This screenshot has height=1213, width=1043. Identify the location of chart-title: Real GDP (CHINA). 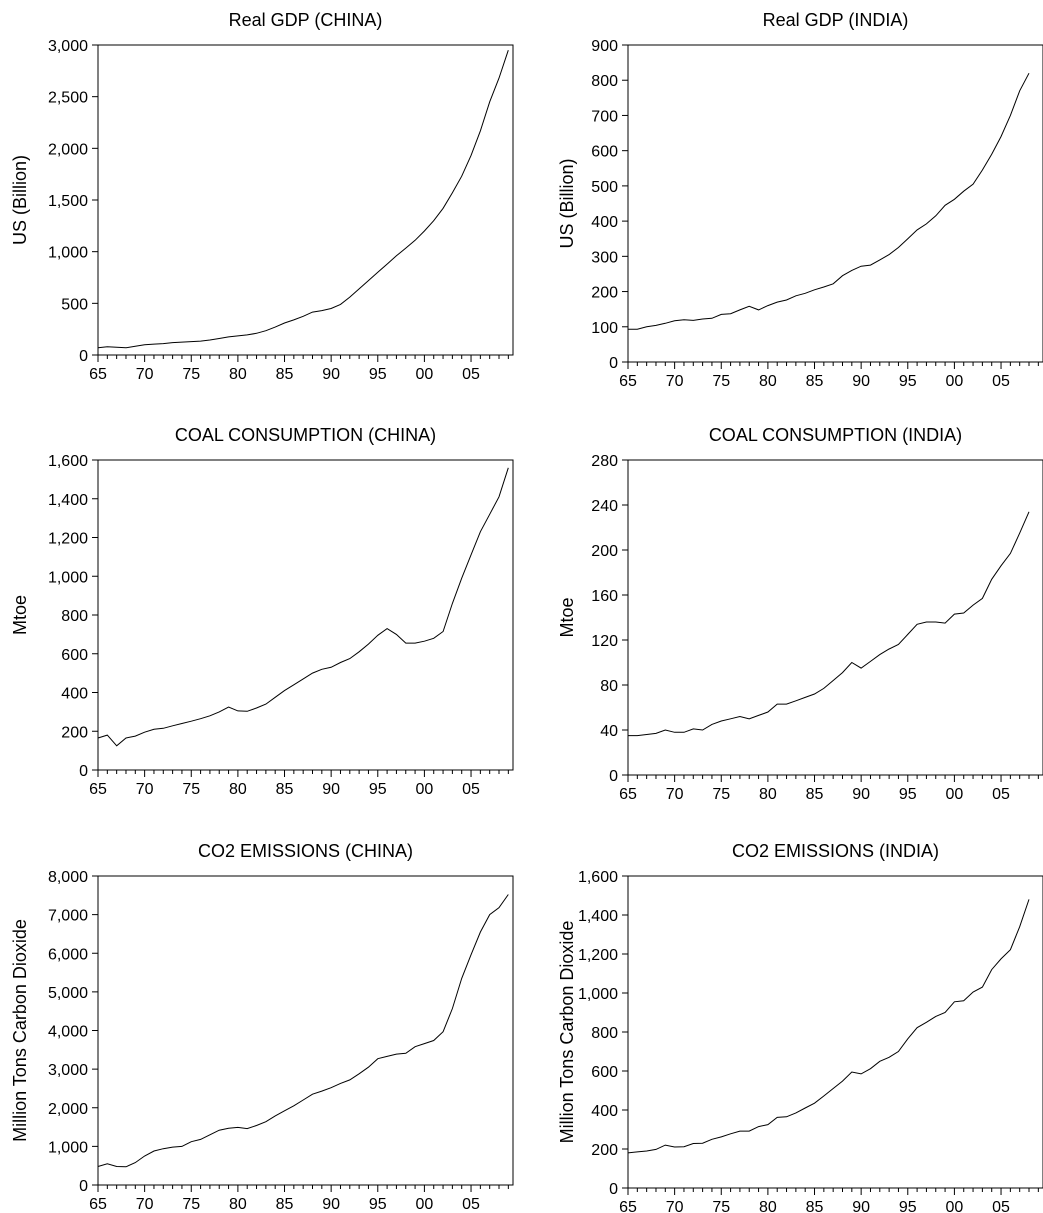
(306, 20).